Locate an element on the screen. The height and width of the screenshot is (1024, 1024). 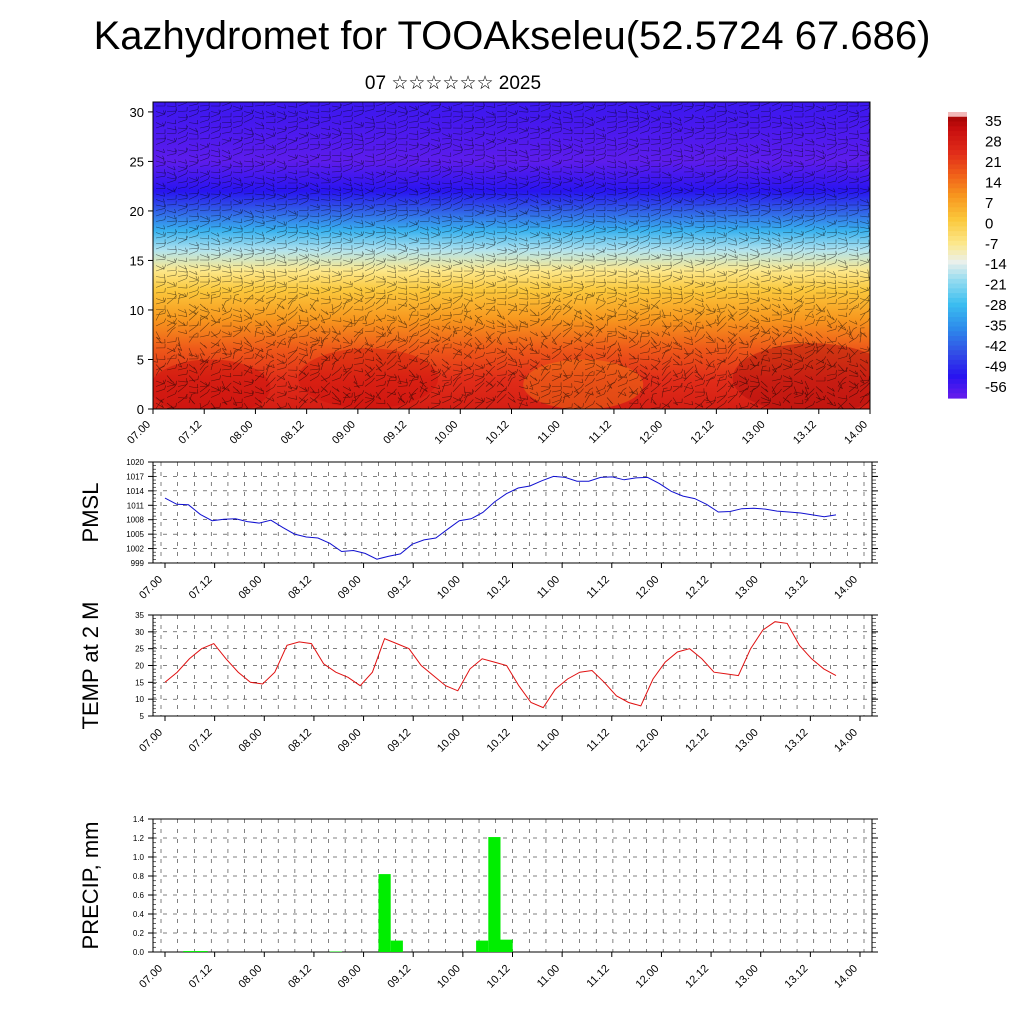
x-tick-label: 14.00 is located at coordinates (846, 741).